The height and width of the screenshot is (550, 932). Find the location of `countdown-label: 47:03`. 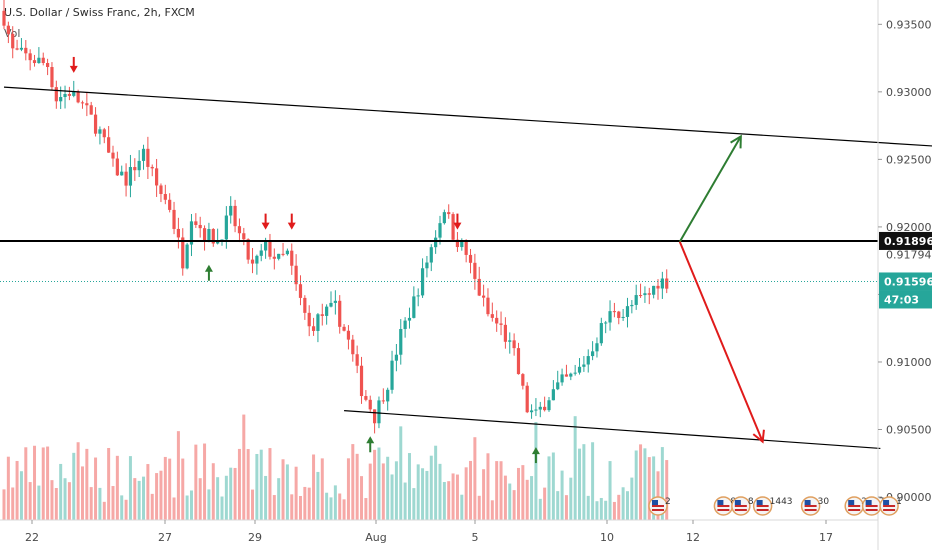

countdown-label: 47:03 is located at coordinates (901, 299).